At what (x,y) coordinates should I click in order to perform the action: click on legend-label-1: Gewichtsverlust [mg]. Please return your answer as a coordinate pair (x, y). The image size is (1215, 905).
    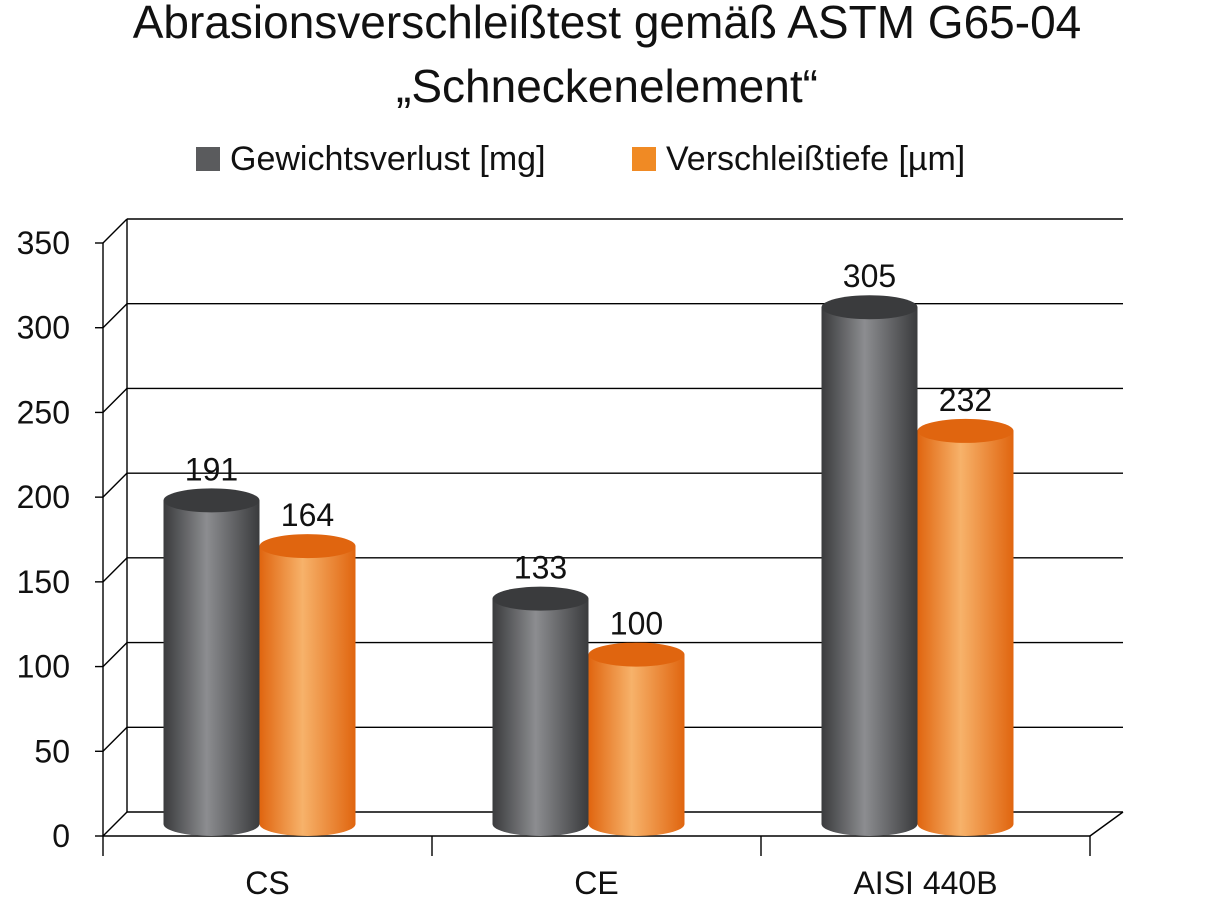
    Looking at the image, I should click on (388, 159).